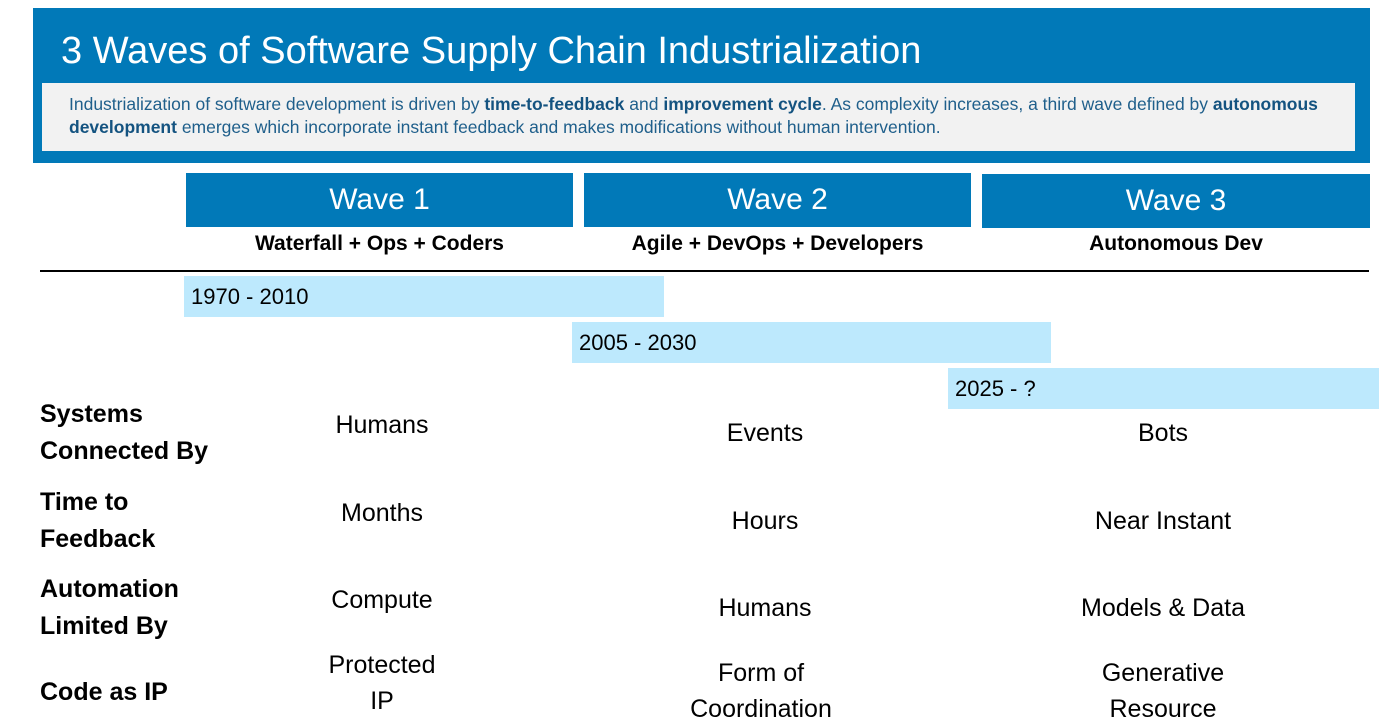 The image size is (1384, 727). I want to click on cell-line: Protected, so click(382, 665).